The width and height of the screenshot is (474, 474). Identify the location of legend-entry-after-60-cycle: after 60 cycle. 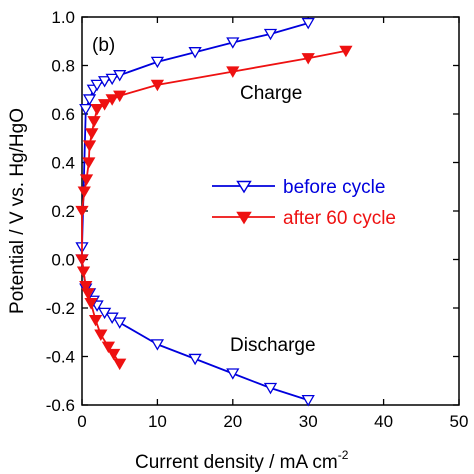
(304, 218).